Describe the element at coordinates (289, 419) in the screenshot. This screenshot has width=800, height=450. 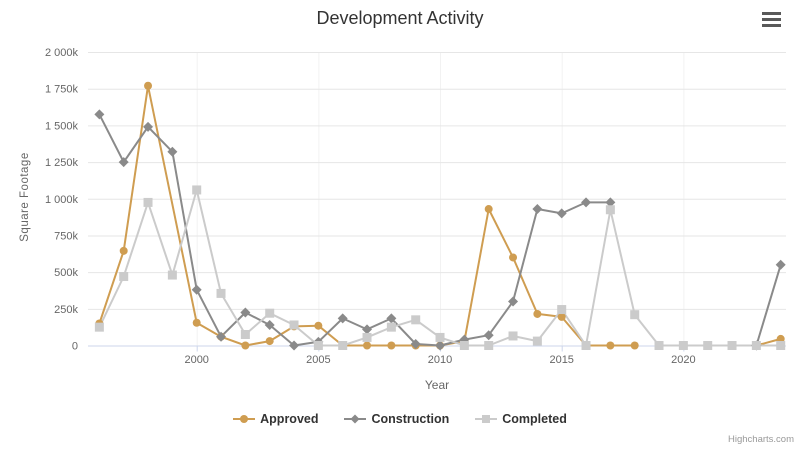
I see `legend-label: Approved` at that location.